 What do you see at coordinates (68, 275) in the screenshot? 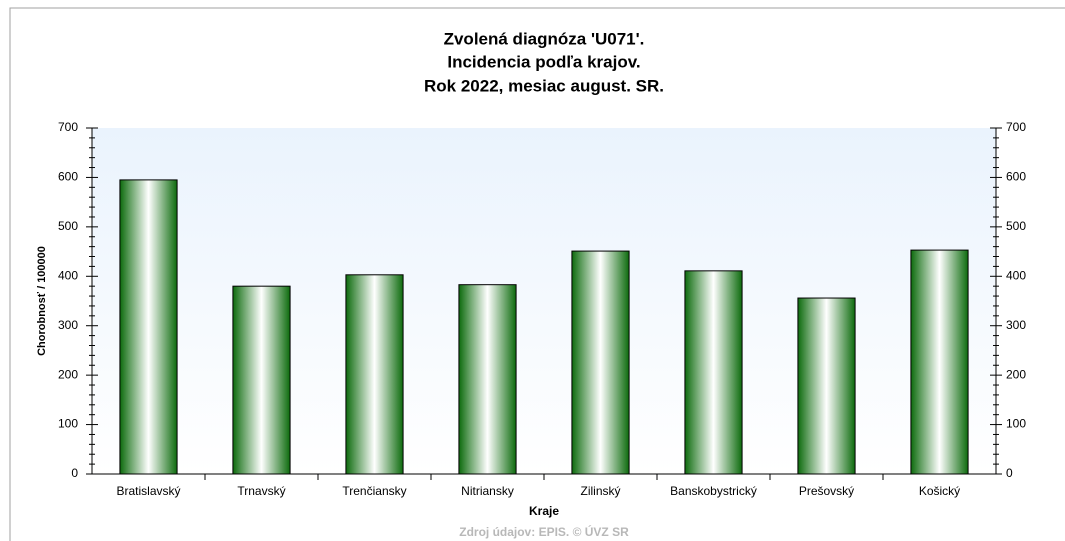
I see `y-tick-label: 400` at bounding box center [68, 275].